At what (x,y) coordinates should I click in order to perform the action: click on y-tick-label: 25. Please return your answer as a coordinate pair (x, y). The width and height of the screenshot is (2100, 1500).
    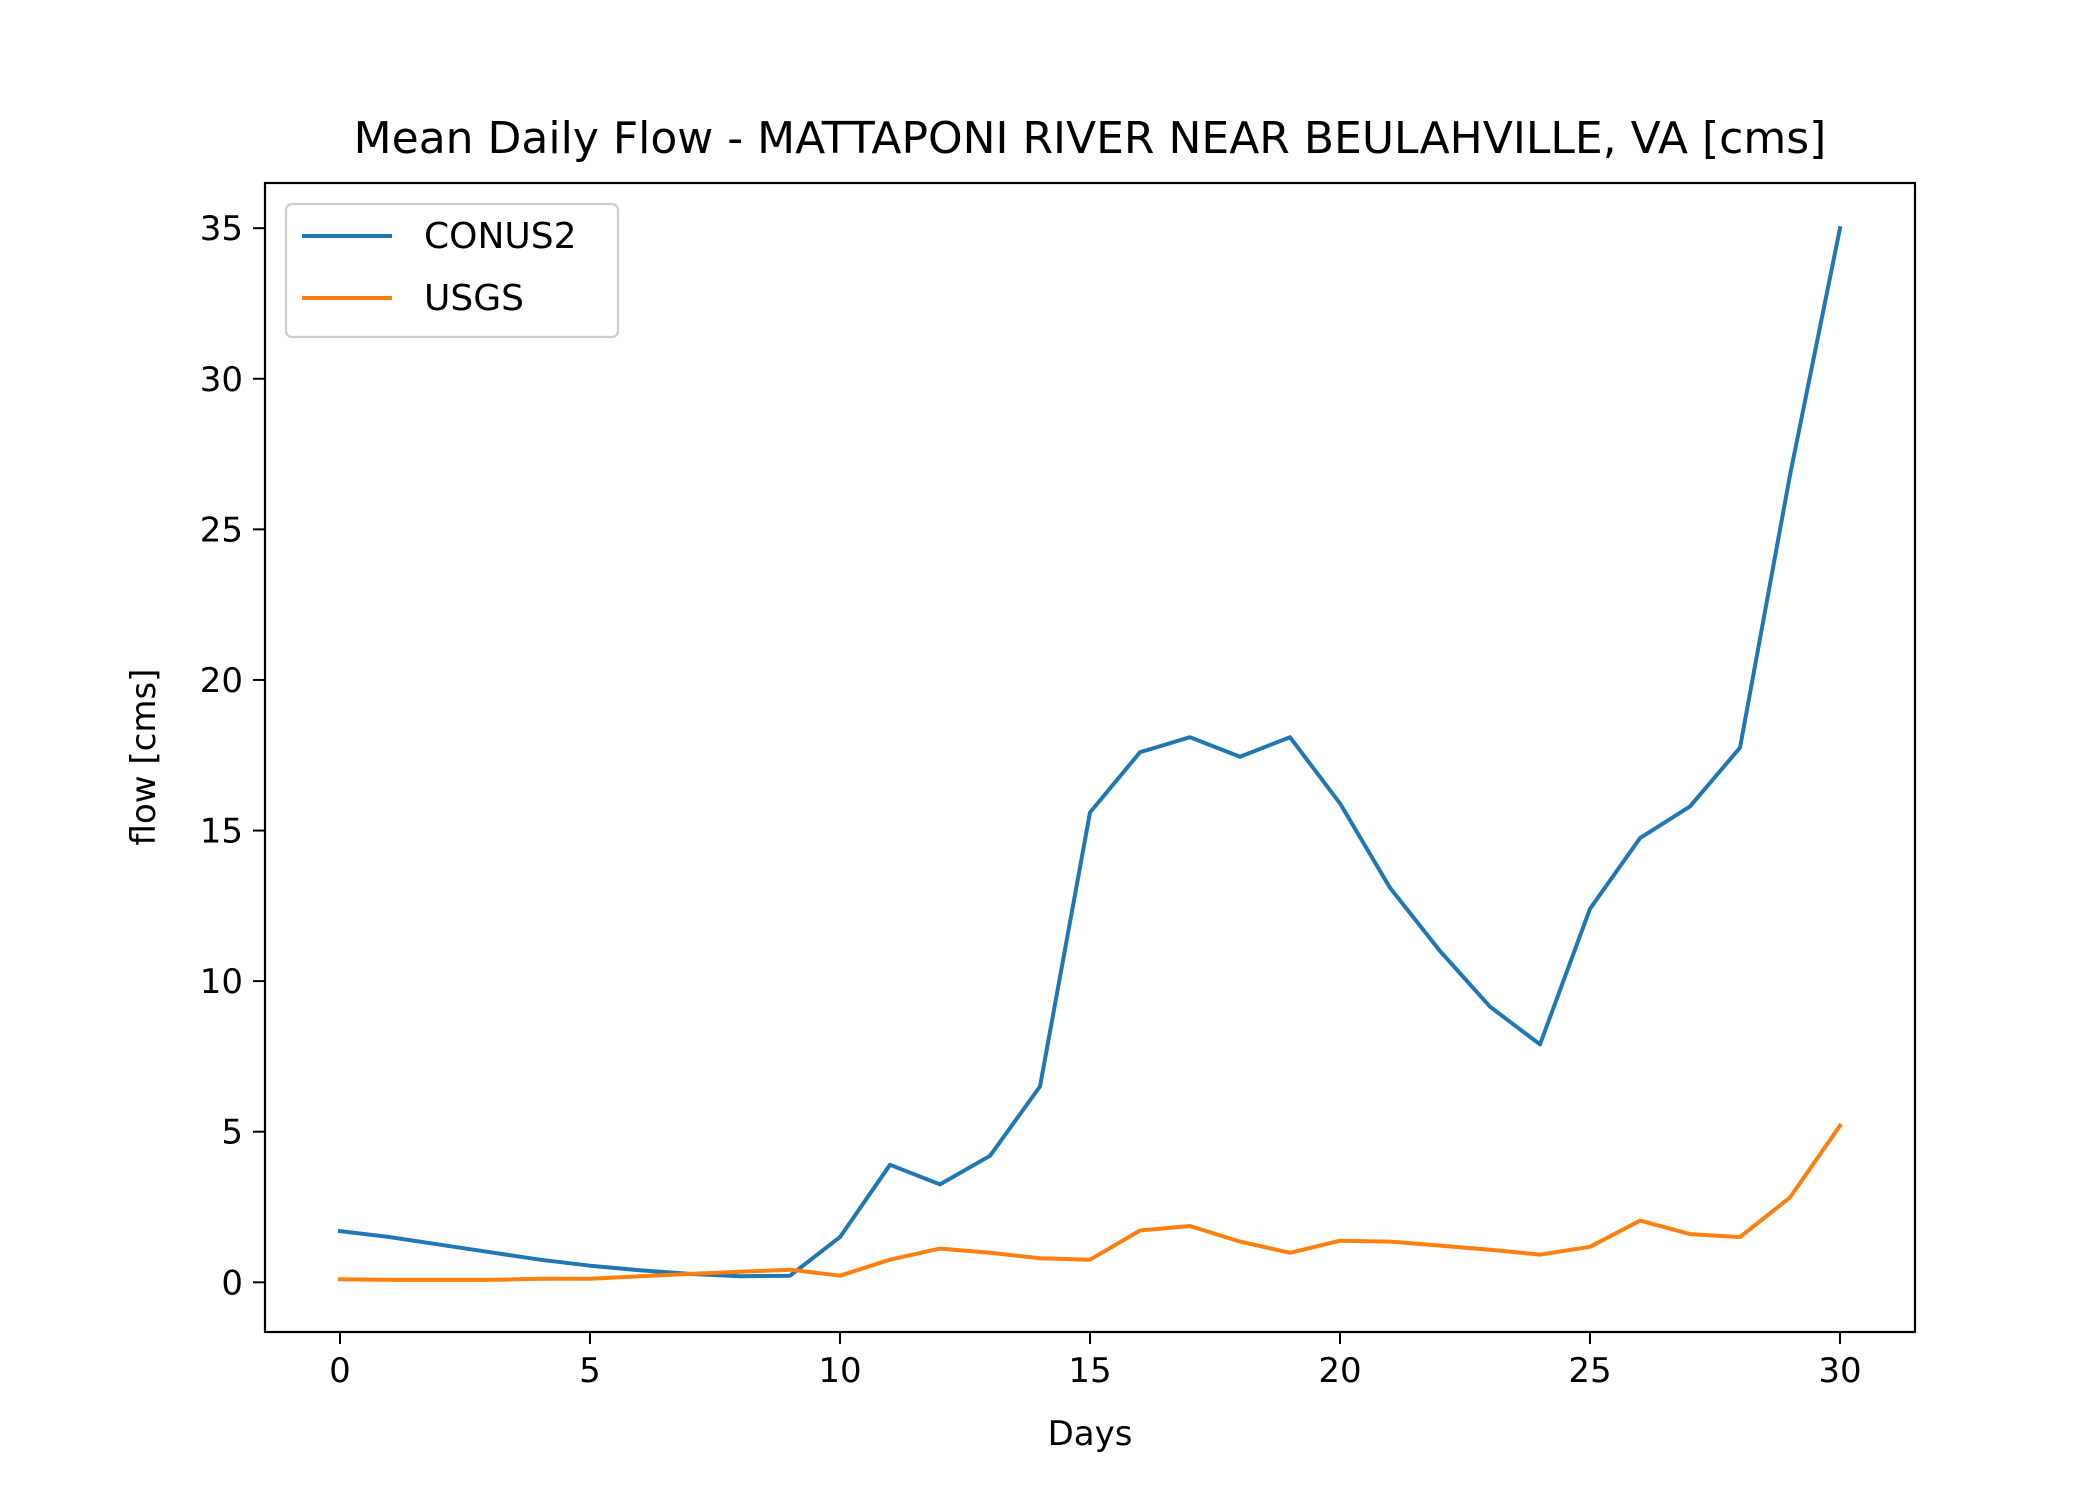
    Looking at the image, I should click on (221, 530).